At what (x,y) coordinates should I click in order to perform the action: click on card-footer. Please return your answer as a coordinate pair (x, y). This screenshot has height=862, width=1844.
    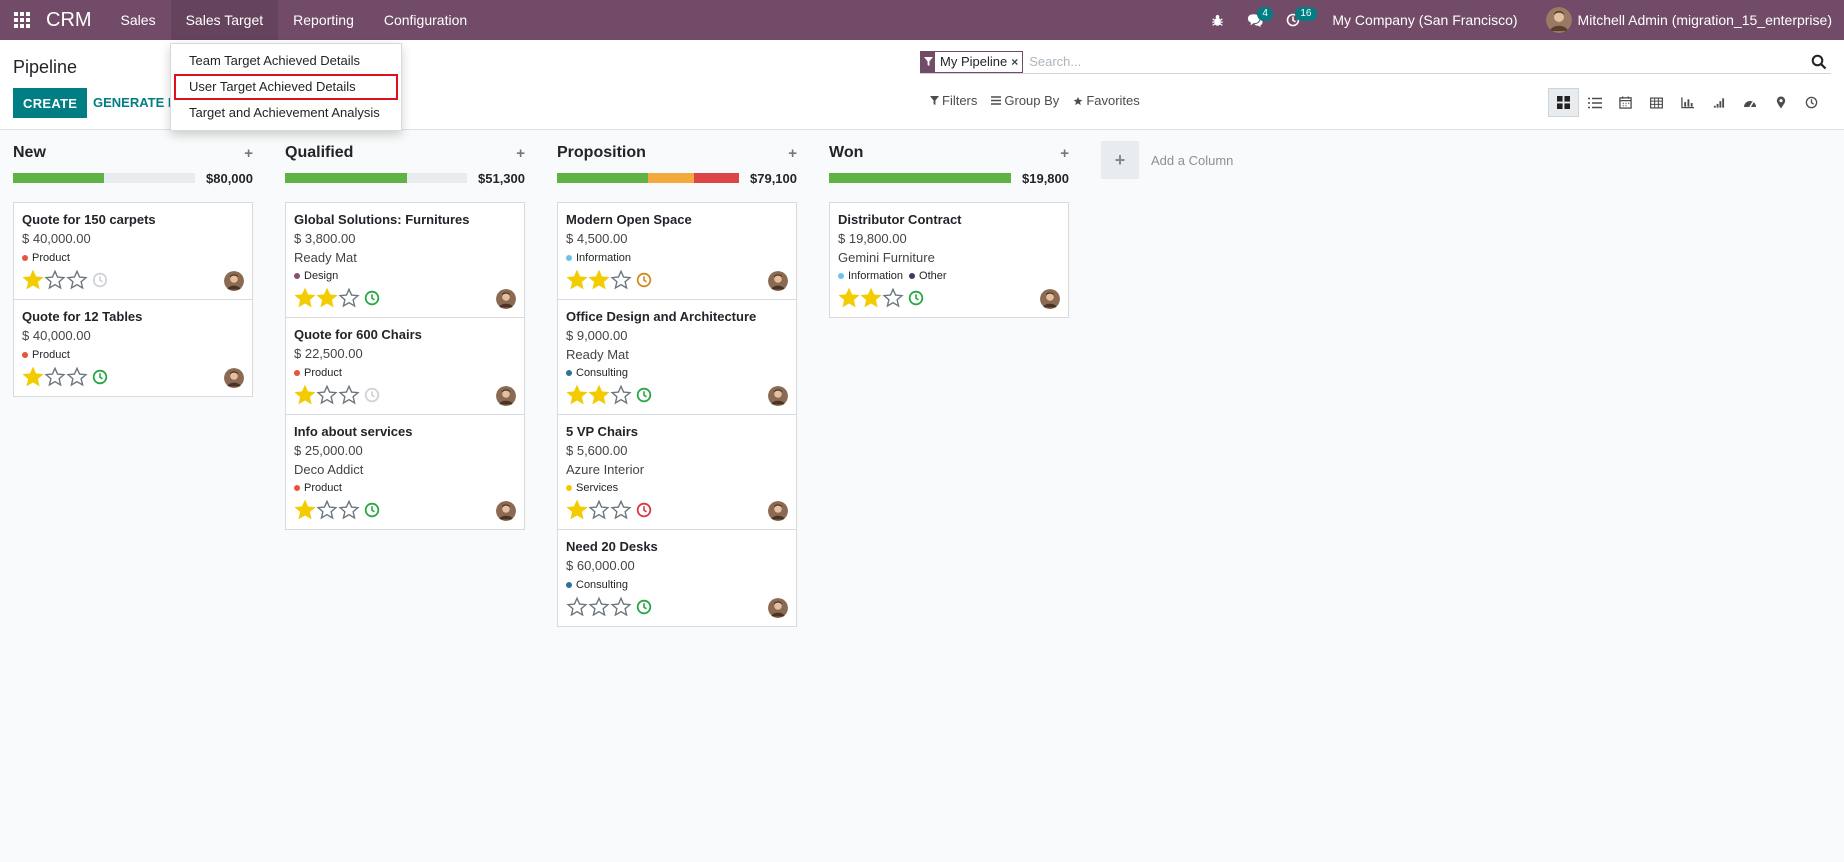
    Looking at the image, I should click on (133, 377).